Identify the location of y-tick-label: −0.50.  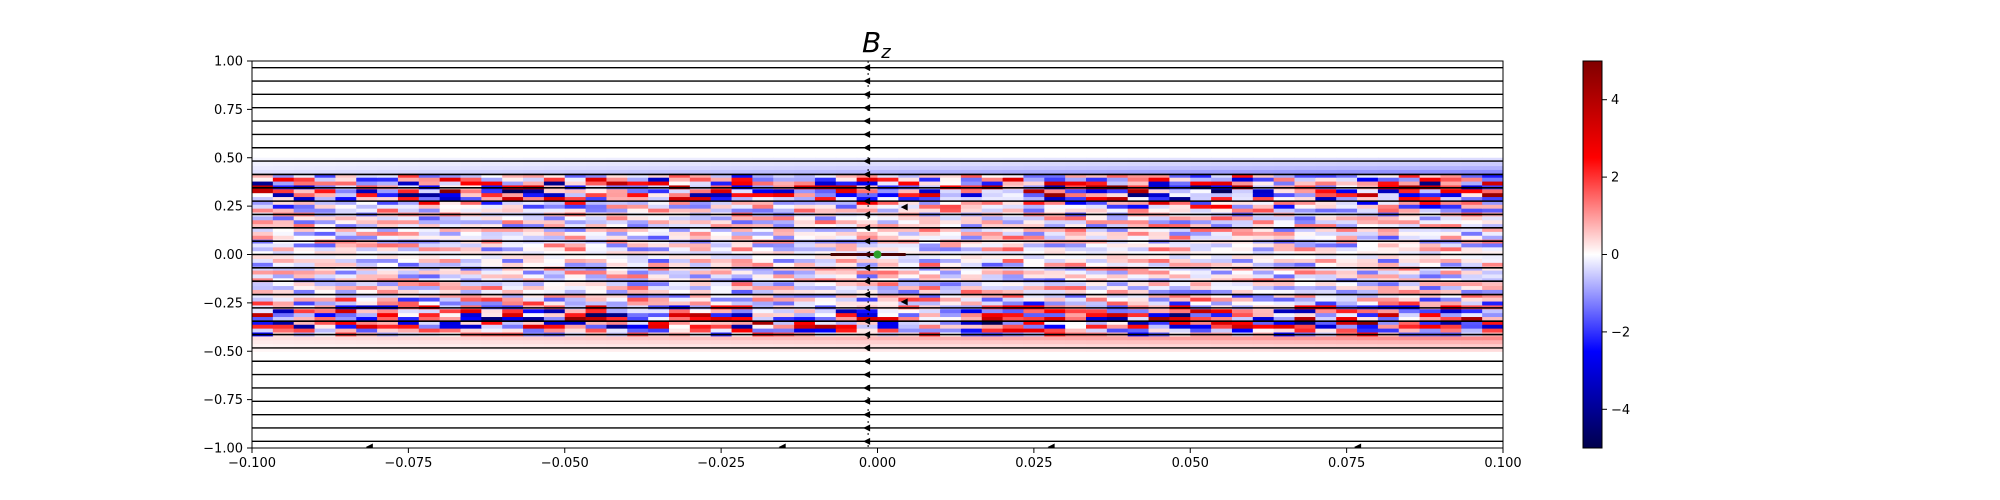
(223, 352).